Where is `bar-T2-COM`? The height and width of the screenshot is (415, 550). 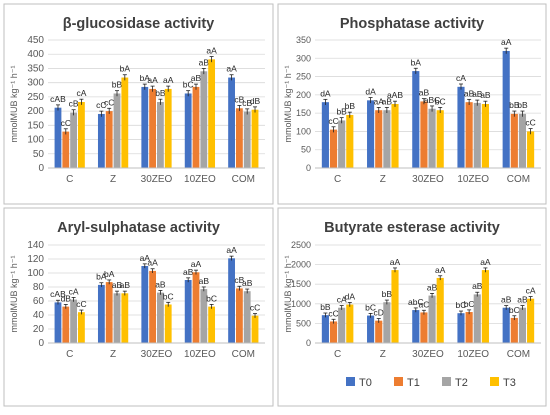
bar-T2-COM is located at coordinates (247, 317).